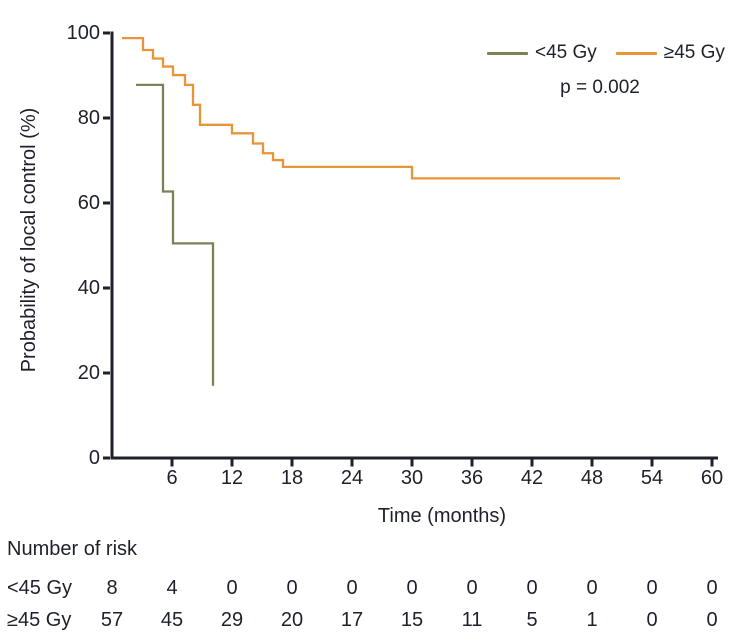 This screenshot has width=750, height=644. I want to click on x-tick-label: 24, so click(352, 478).